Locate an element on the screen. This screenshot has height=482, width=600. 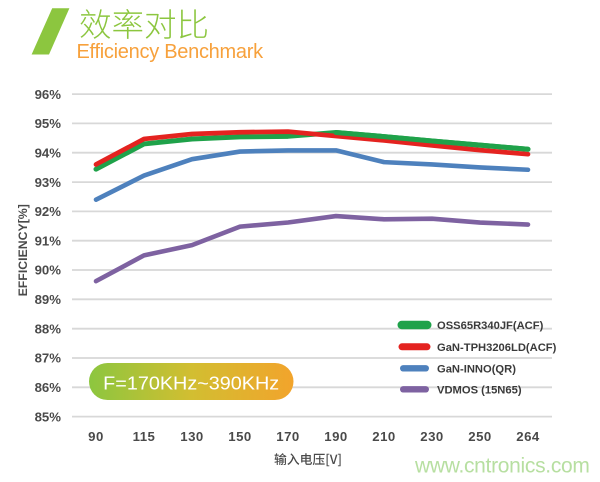
svg-text: F=170KHz~390KHz is located at coordinates (191, 383).